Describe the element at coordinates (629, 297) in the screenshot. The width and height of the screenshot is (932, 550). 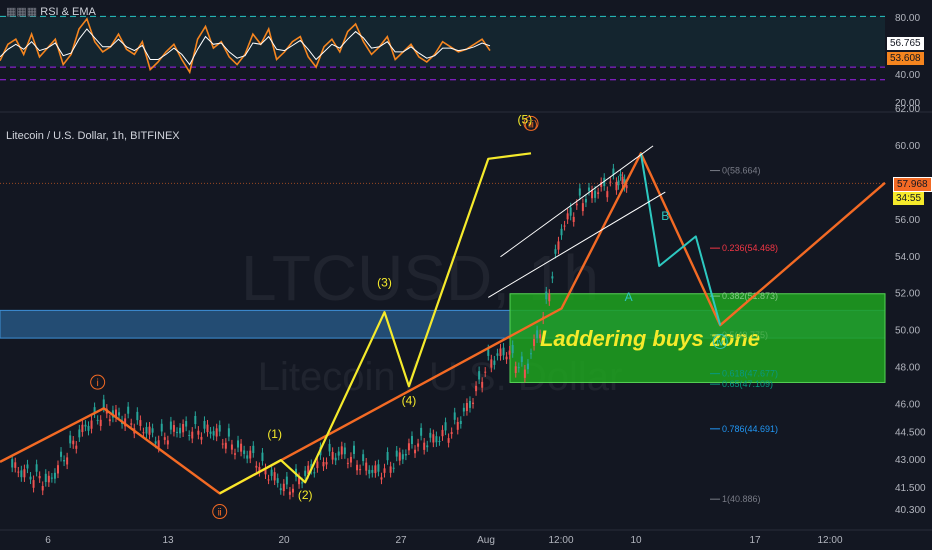
I see `projection-label-a: A` at that location.